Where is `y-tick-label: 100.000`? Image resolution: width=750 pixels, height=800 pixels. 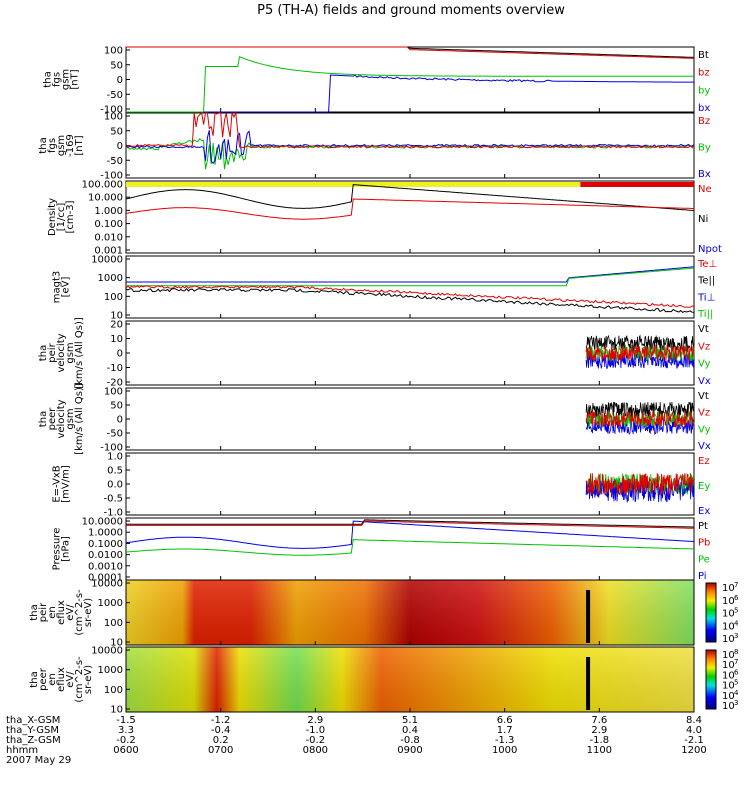
y-tick-label: 100.000 is located at coordinates (102, 185).